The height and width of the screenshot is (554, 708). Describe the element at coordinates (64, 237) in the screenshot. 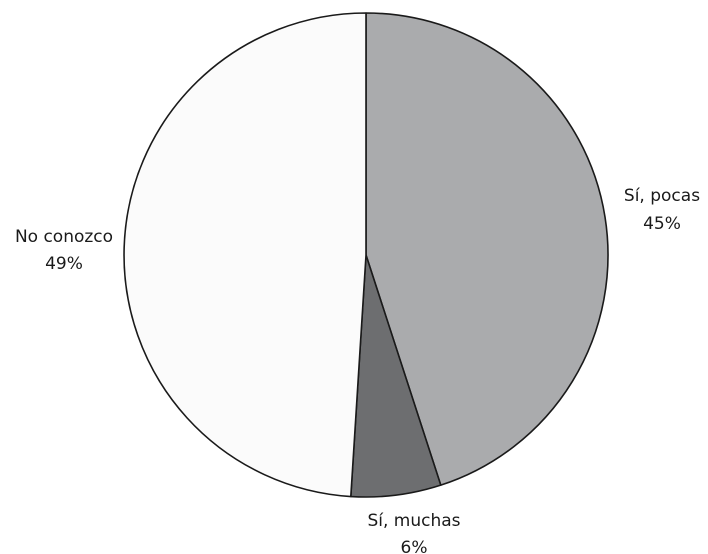

I see `slice-label-3: No conozco` at that location.